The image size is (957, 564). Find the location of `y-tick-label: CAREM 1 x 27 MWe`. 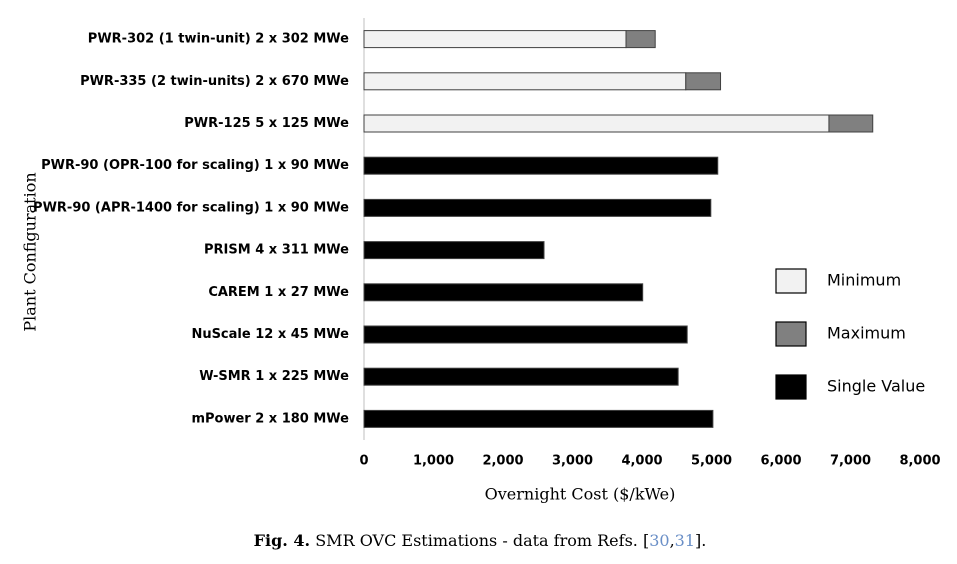

y-tick-label: CAREM 1 x 27 MWe is located at coordinates (278, 292).